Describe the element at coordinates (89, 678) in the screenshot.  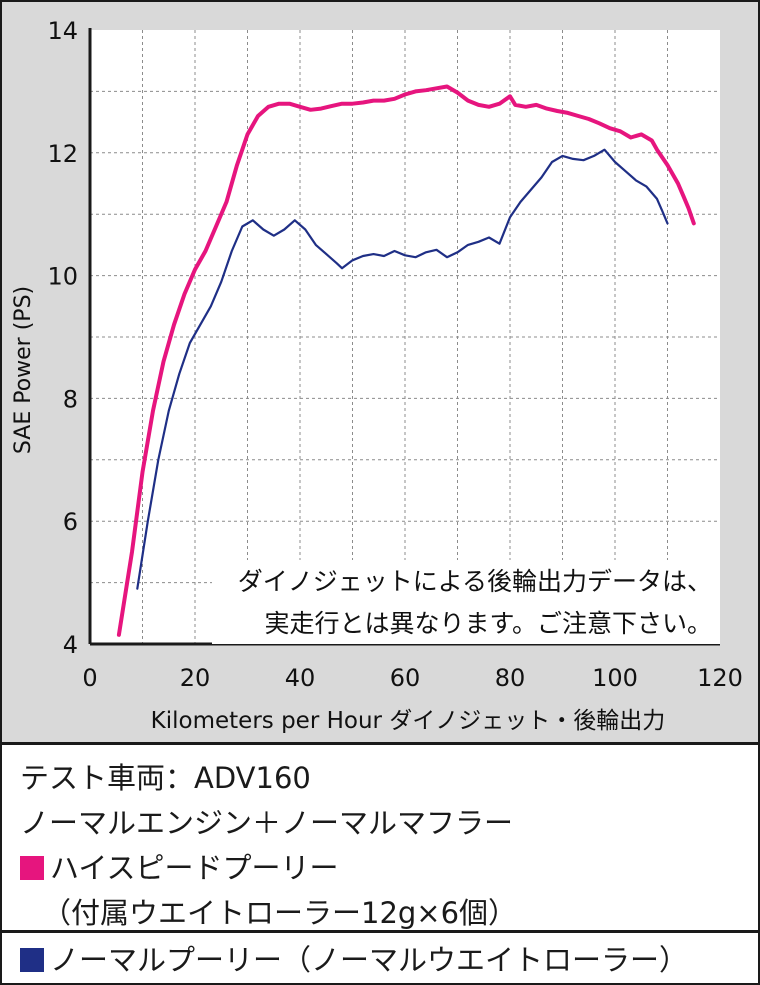
I see `x-tick-label: 0` at that location.